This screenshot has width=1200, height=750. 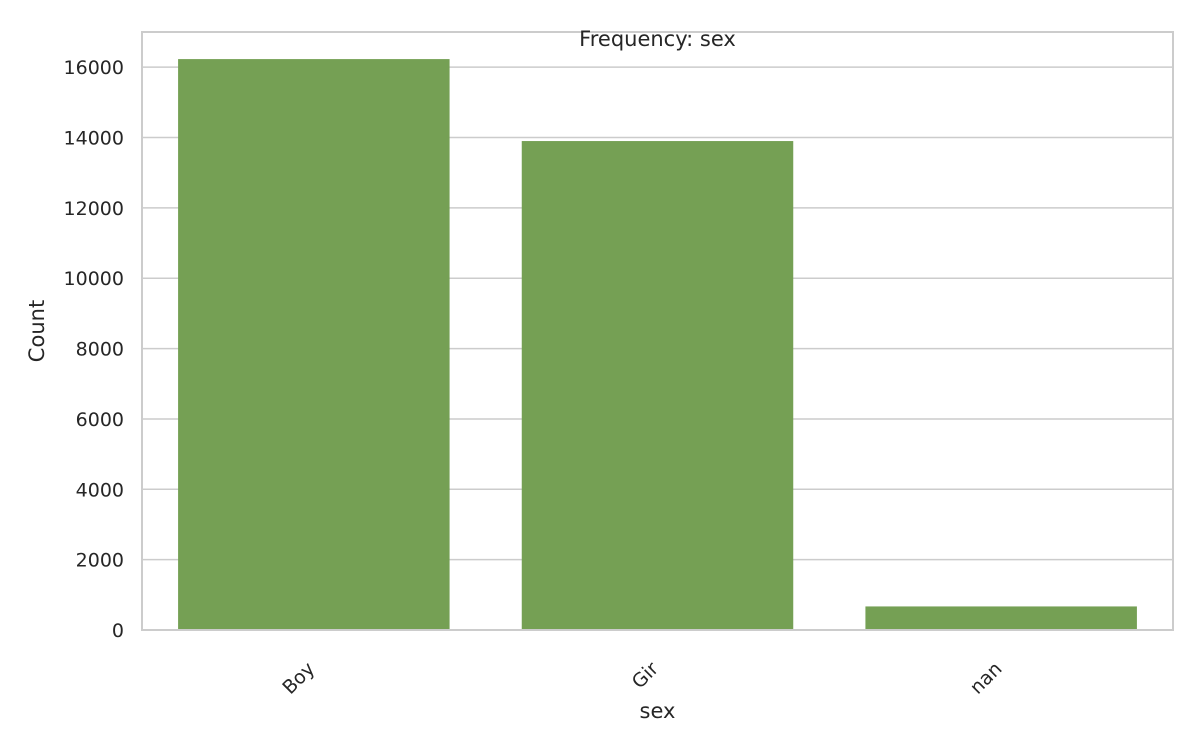 What do you see at coordinates (100, 420) in the screenshot?
I see `y-tick-label: 6000` at bounding box center [100, 420].